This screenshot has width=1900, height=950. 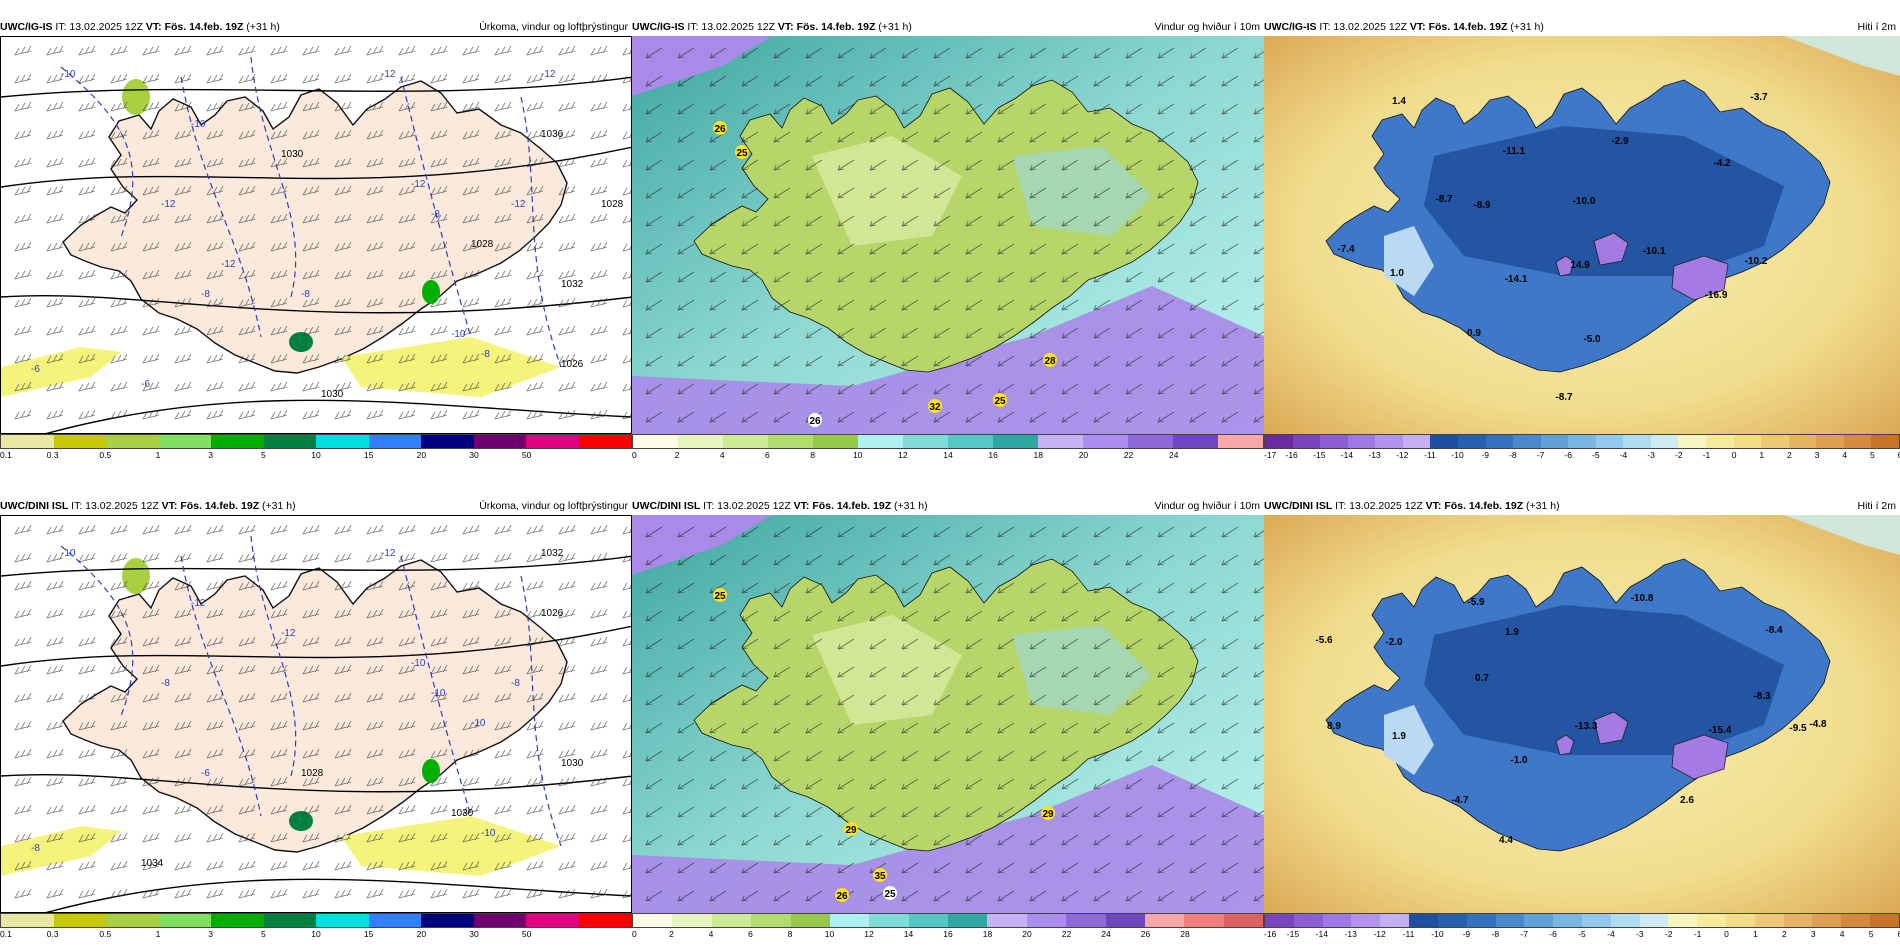 I want to click on colorbar-tick: 18, so click(x=987, y=934).